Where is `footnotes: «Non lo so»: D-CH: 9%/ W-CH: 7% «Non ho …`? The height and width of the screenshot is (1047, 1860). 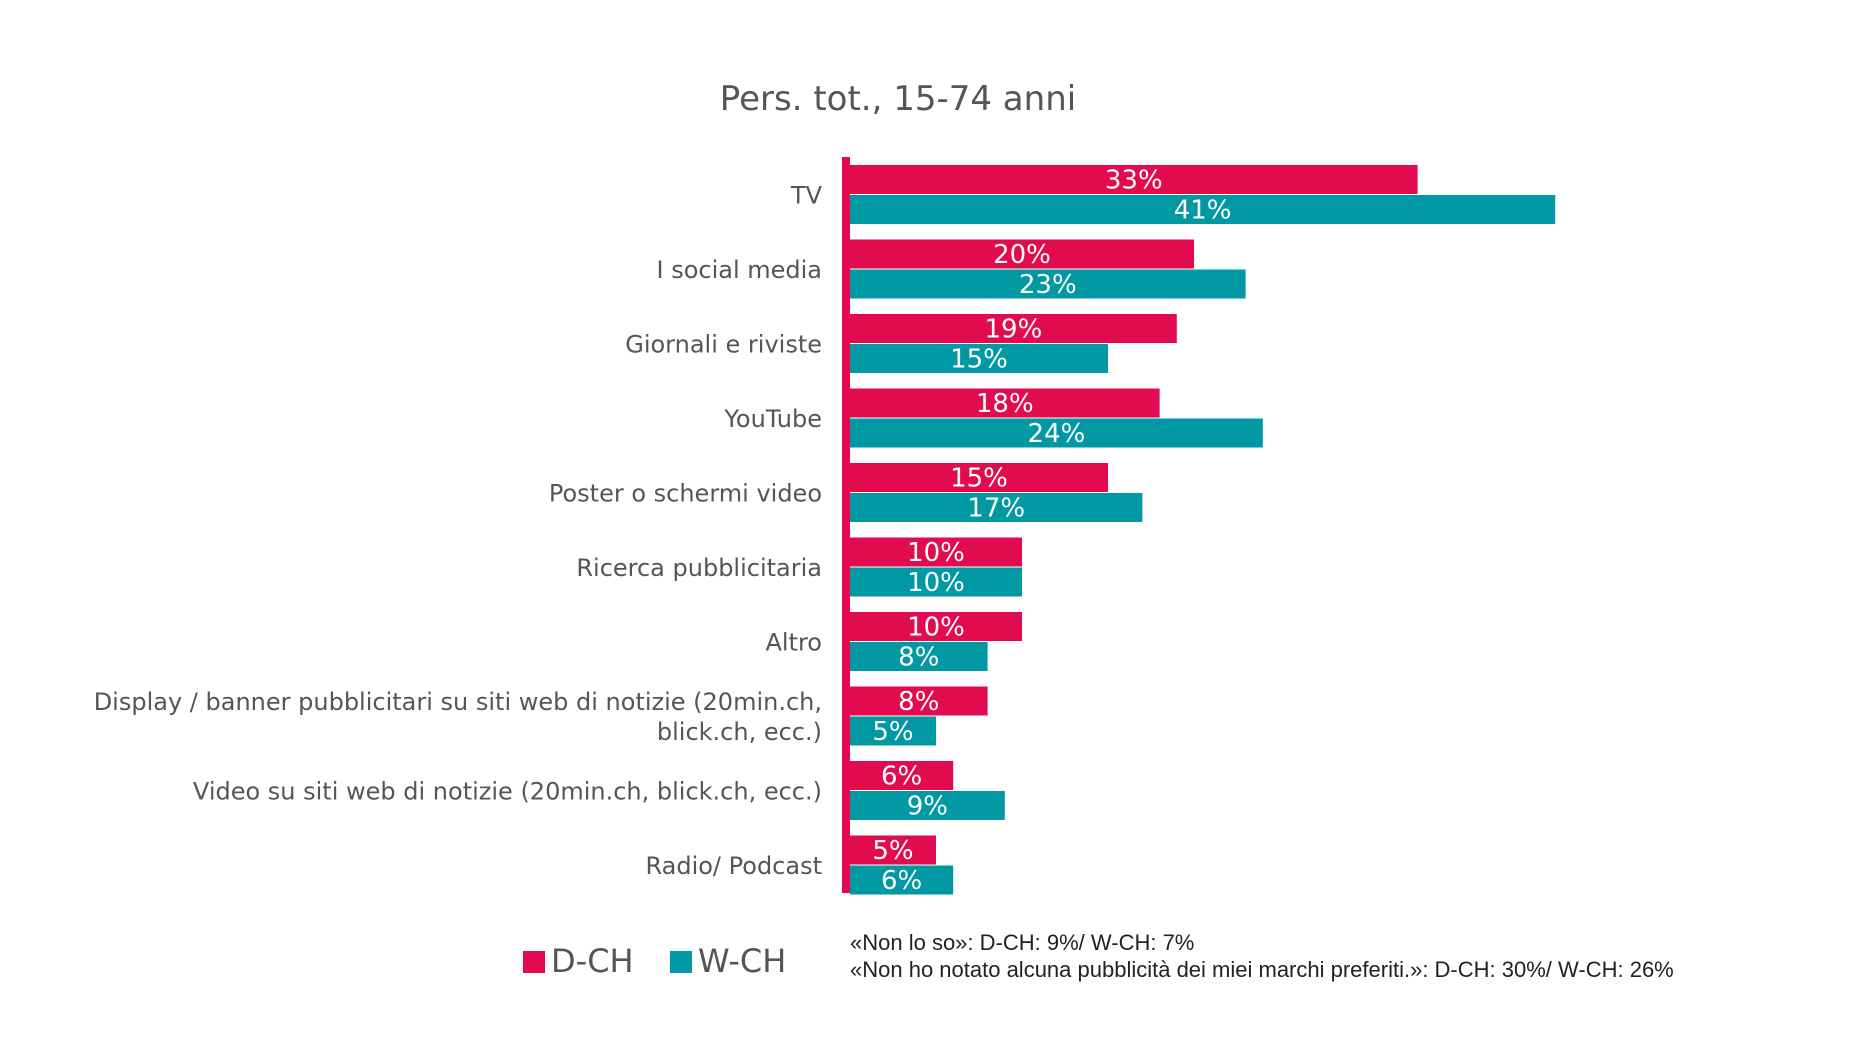 footnotes: «Non lo so»: D-CH: 9%/ W-CH: 7% «Non ho … is located at coordinates (1262, 956).